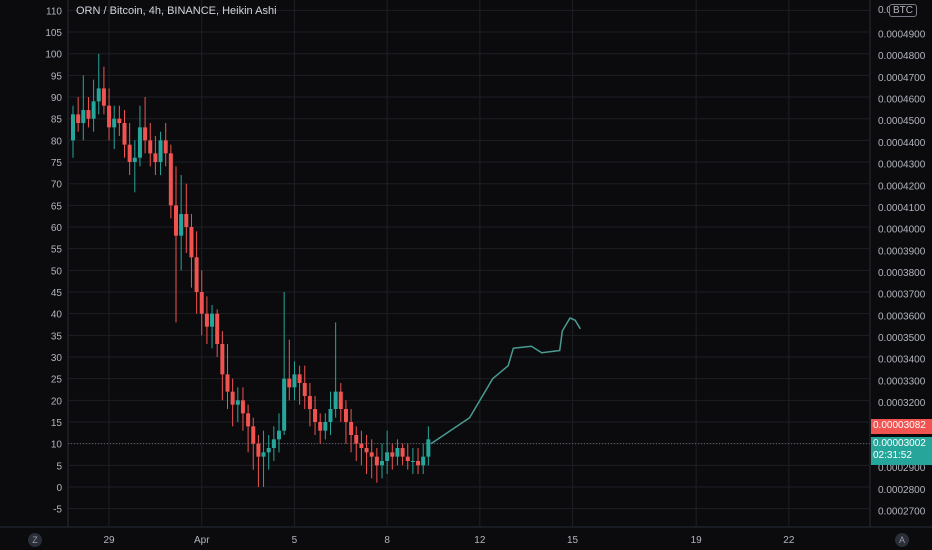 The height and width of the screenshot is (550, 932). I want to click on time-axis-tick: 29, so click(109, 540).